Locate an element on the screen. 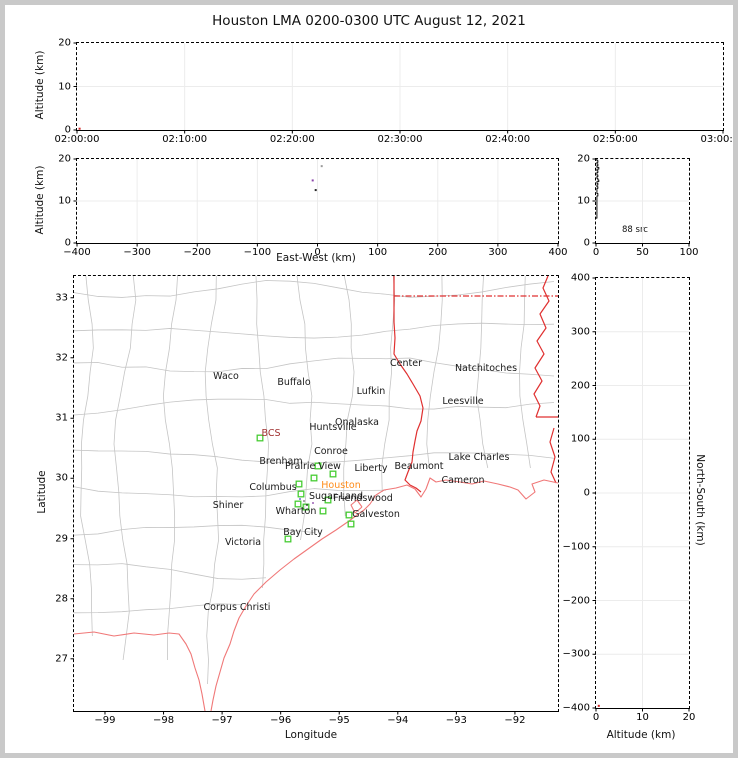 The image size is (738, 758). city-label: Waco is located at coordinates (226, 376).